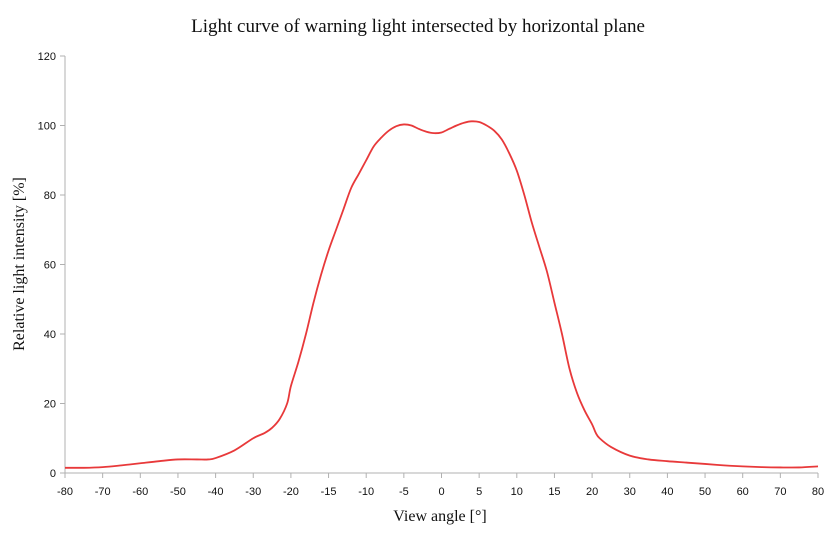  I want to click on x-tick-label: 0, so click(441, 492).